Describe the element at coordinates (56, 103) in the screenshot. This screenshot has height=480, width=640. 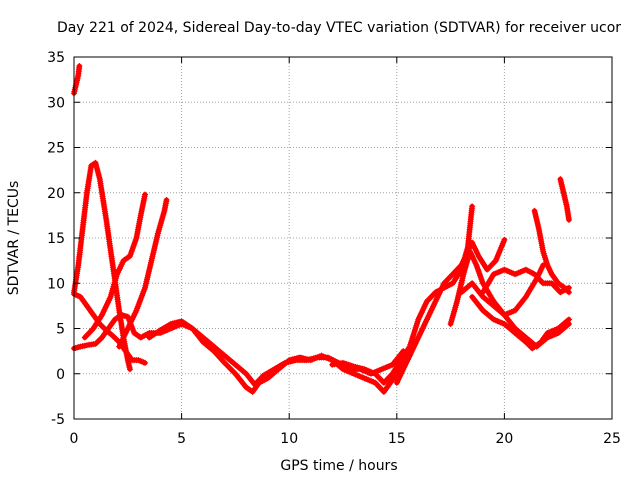
I see `y-tick-label: 30` at that location.